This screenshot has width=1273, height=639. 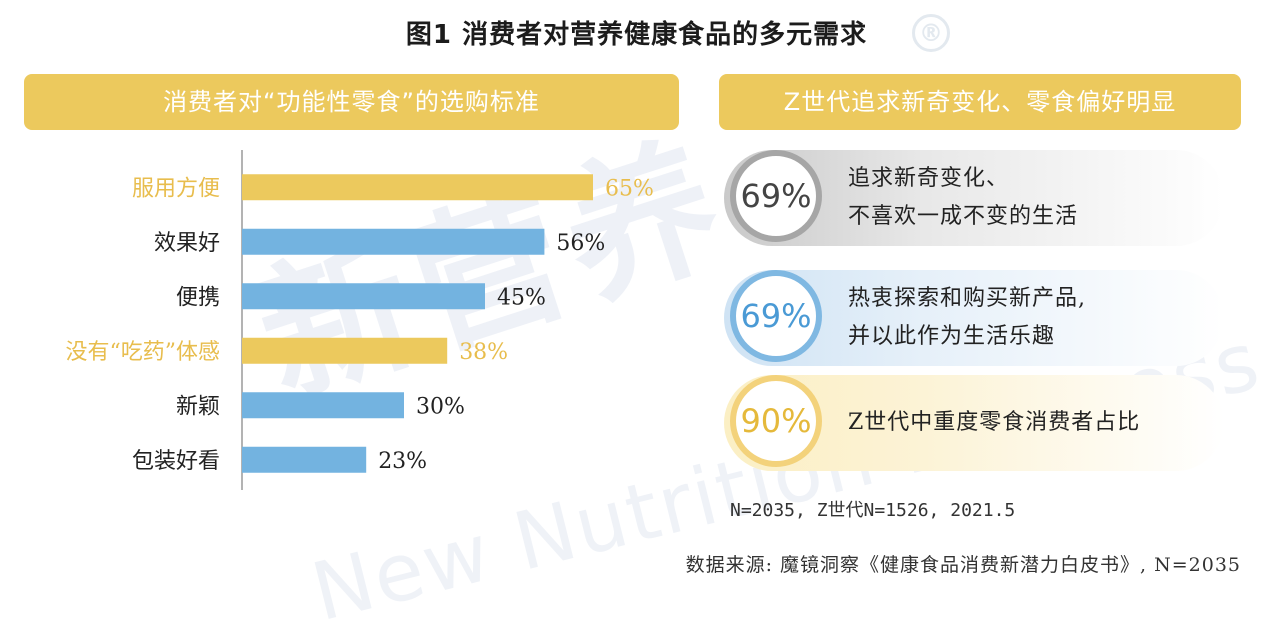 I want to click on category-label: 新颖, so click(x=198, y=406).